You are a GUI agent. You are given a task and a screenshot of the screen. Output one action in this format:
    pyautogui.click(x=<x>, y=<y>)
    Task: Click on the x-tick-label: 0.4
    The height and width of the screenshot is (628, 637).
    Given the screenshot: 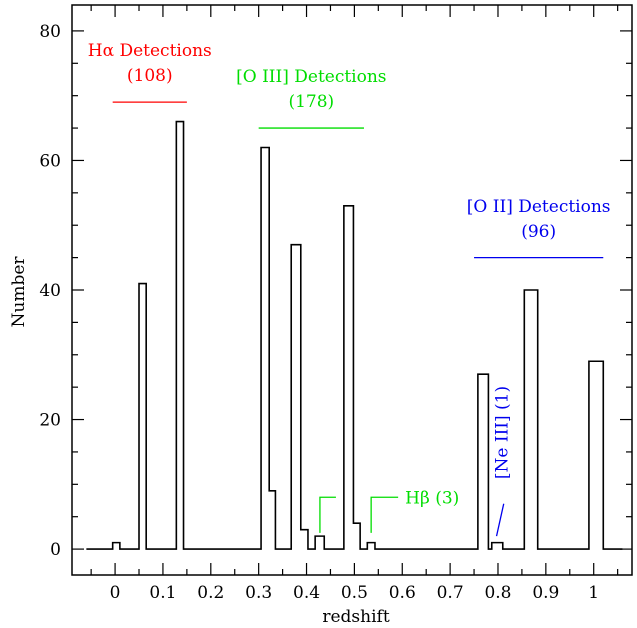 What is the action you would take?
    pyautogui.click(x=306, y=593)
    